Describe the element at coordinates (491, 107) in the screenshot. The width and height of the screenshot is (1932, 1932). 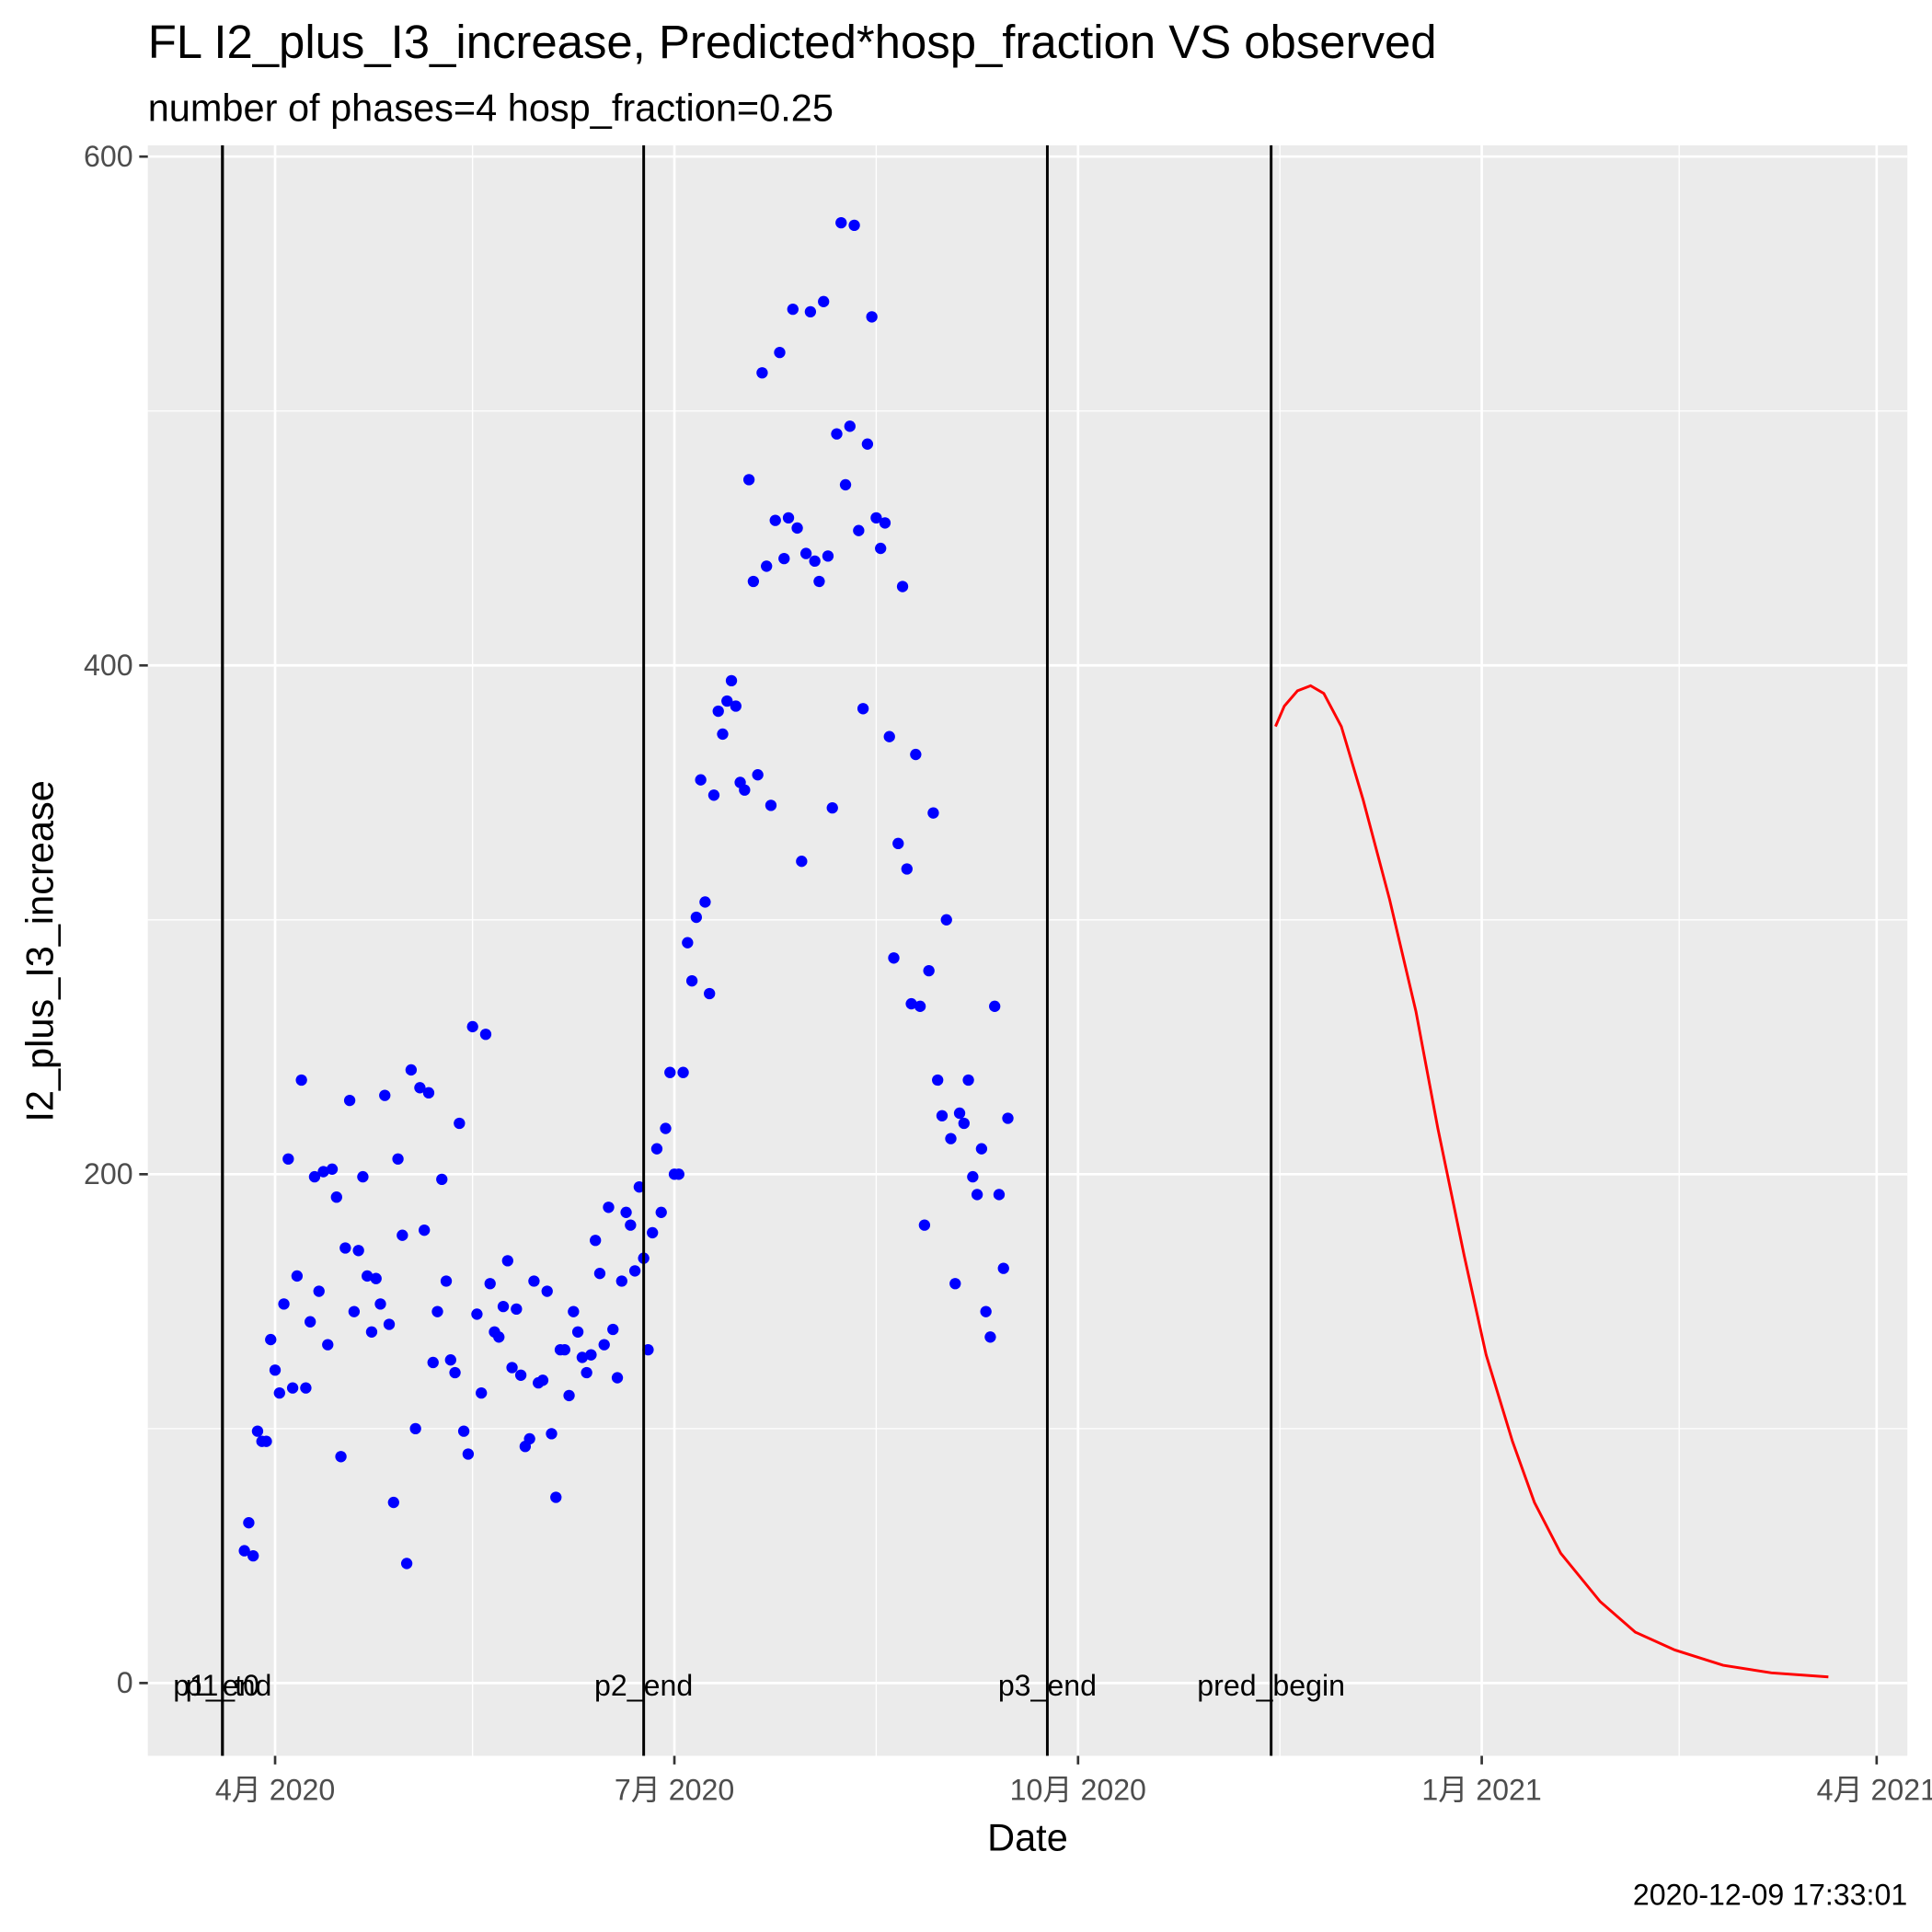
I see `chart-subtitle: number of phases=4 hosp_fraction=0.25` at that location.